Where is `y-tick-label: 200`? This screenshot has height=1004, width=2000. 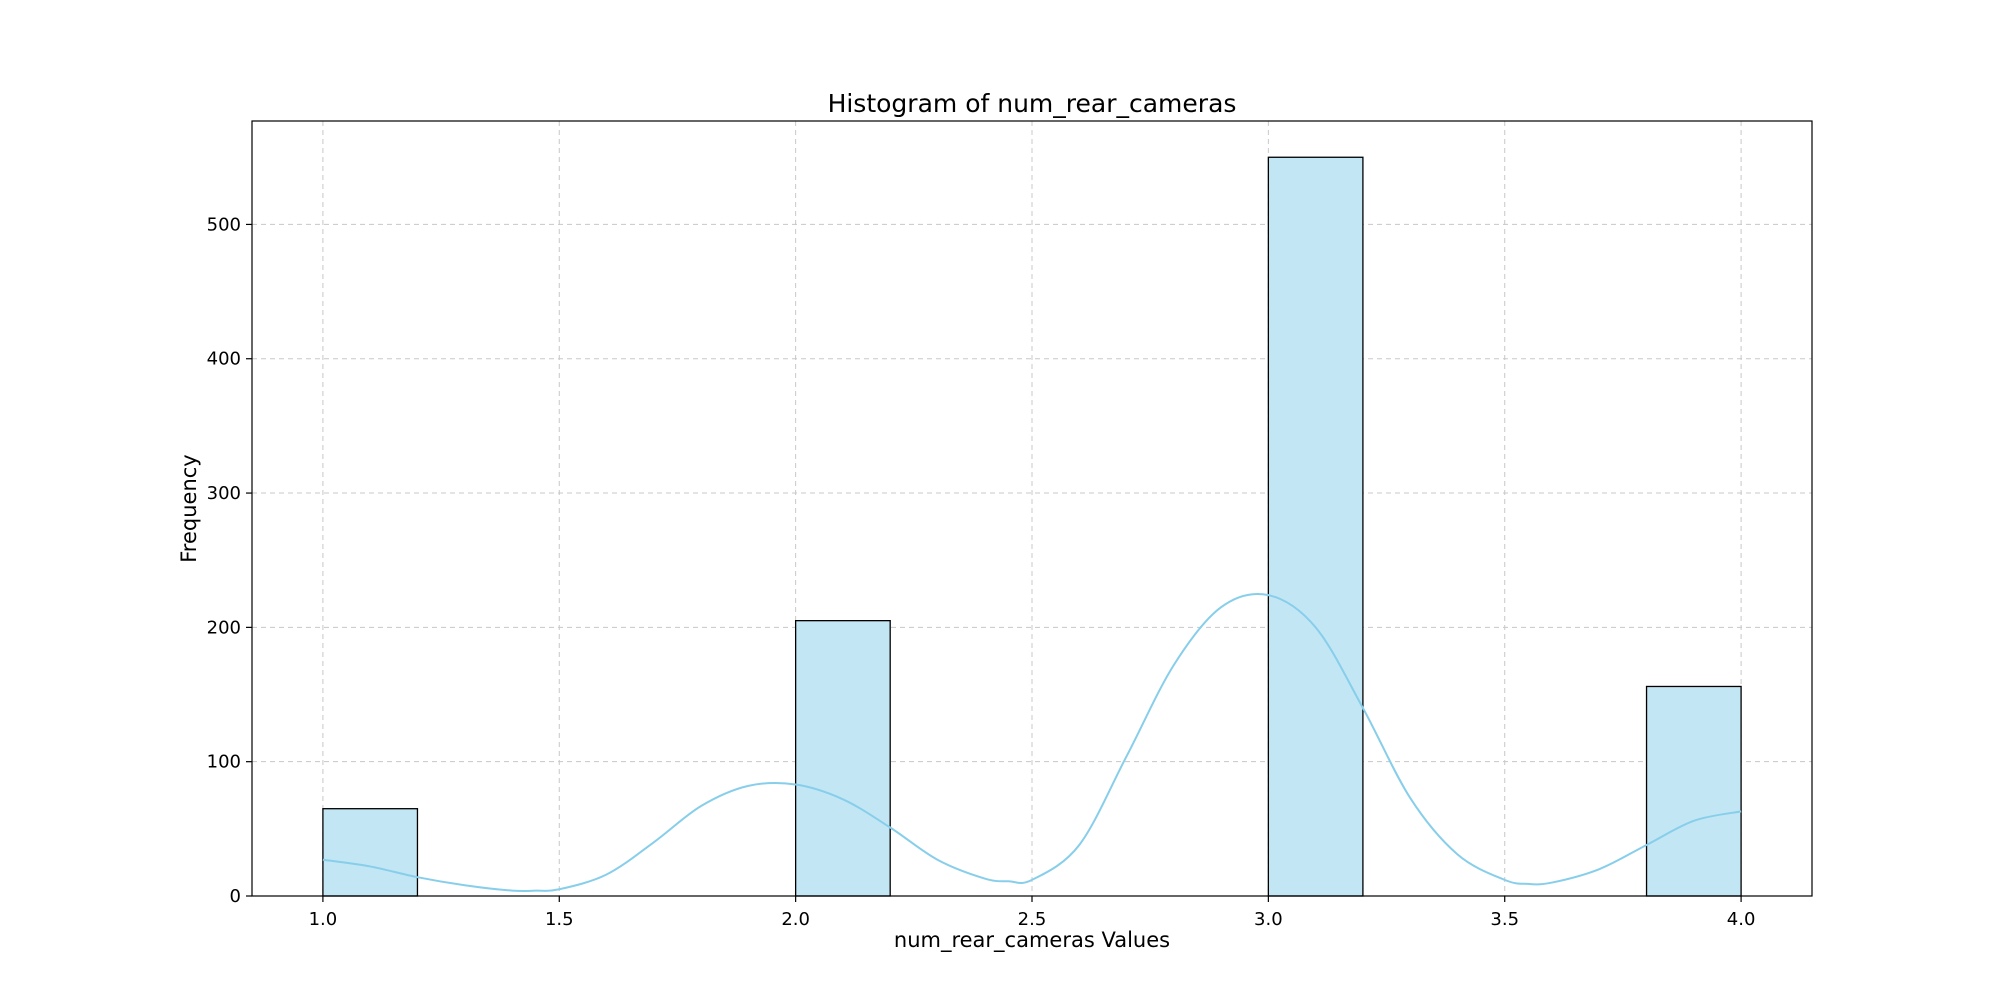 y-tick-label: 200 is located at coordinates (224, 627).